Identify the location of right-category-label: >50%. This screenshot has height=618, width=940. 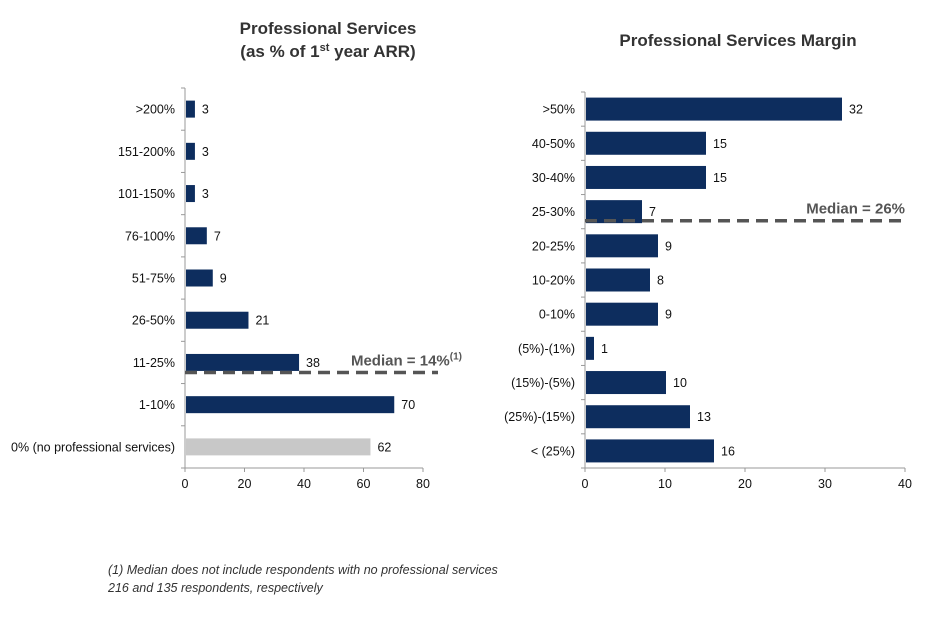
(559, 110).